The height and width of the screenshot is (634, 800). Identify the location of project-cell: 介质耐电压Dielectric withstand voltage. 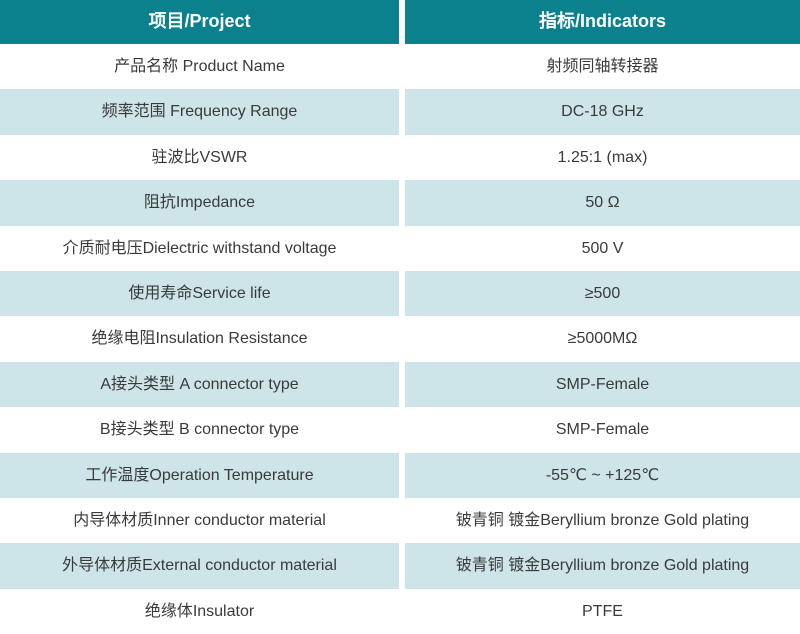
(199, 248).